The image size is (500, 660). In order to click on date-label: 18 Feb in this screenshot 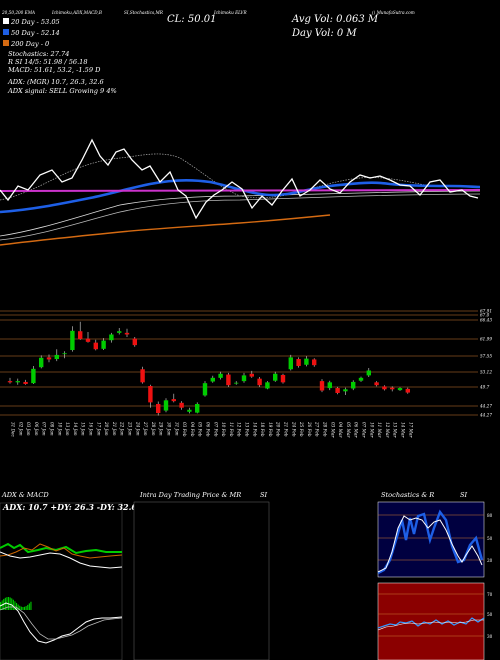, I will do `click(262, 429)`.